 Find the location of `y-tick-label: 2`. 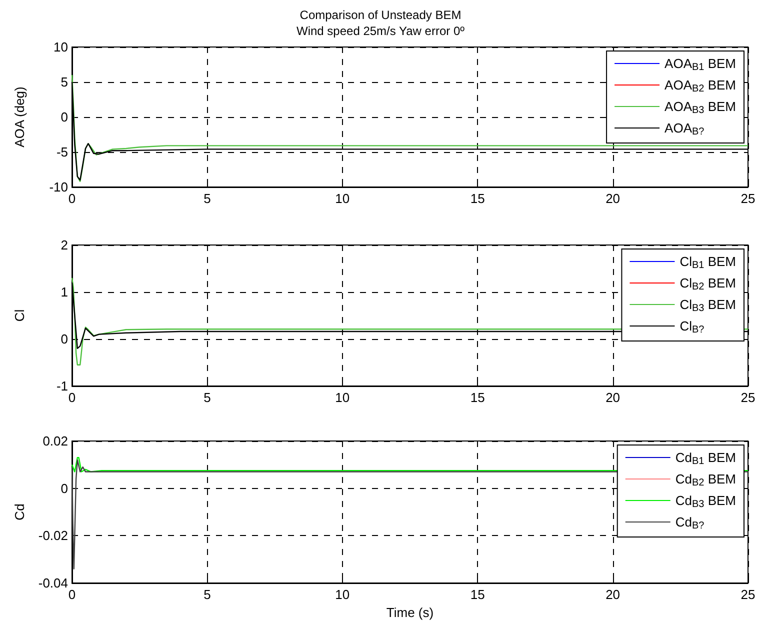

y-tick-label: 2 is located at coordinates (64, 245).